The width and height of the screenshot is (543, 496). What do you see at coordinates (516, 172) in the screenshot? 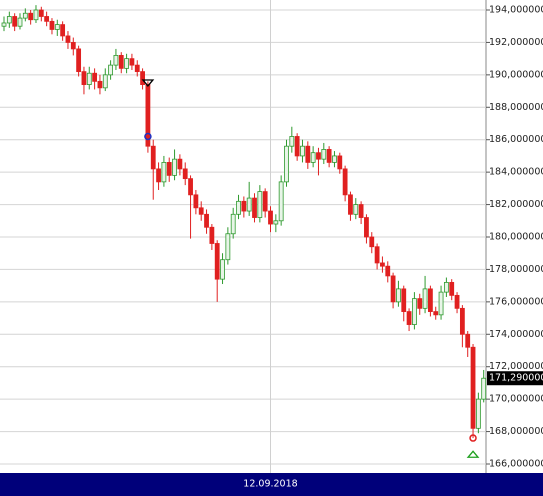
I see `y-tick-label: 184,000000` at bounding box center [516, 172].